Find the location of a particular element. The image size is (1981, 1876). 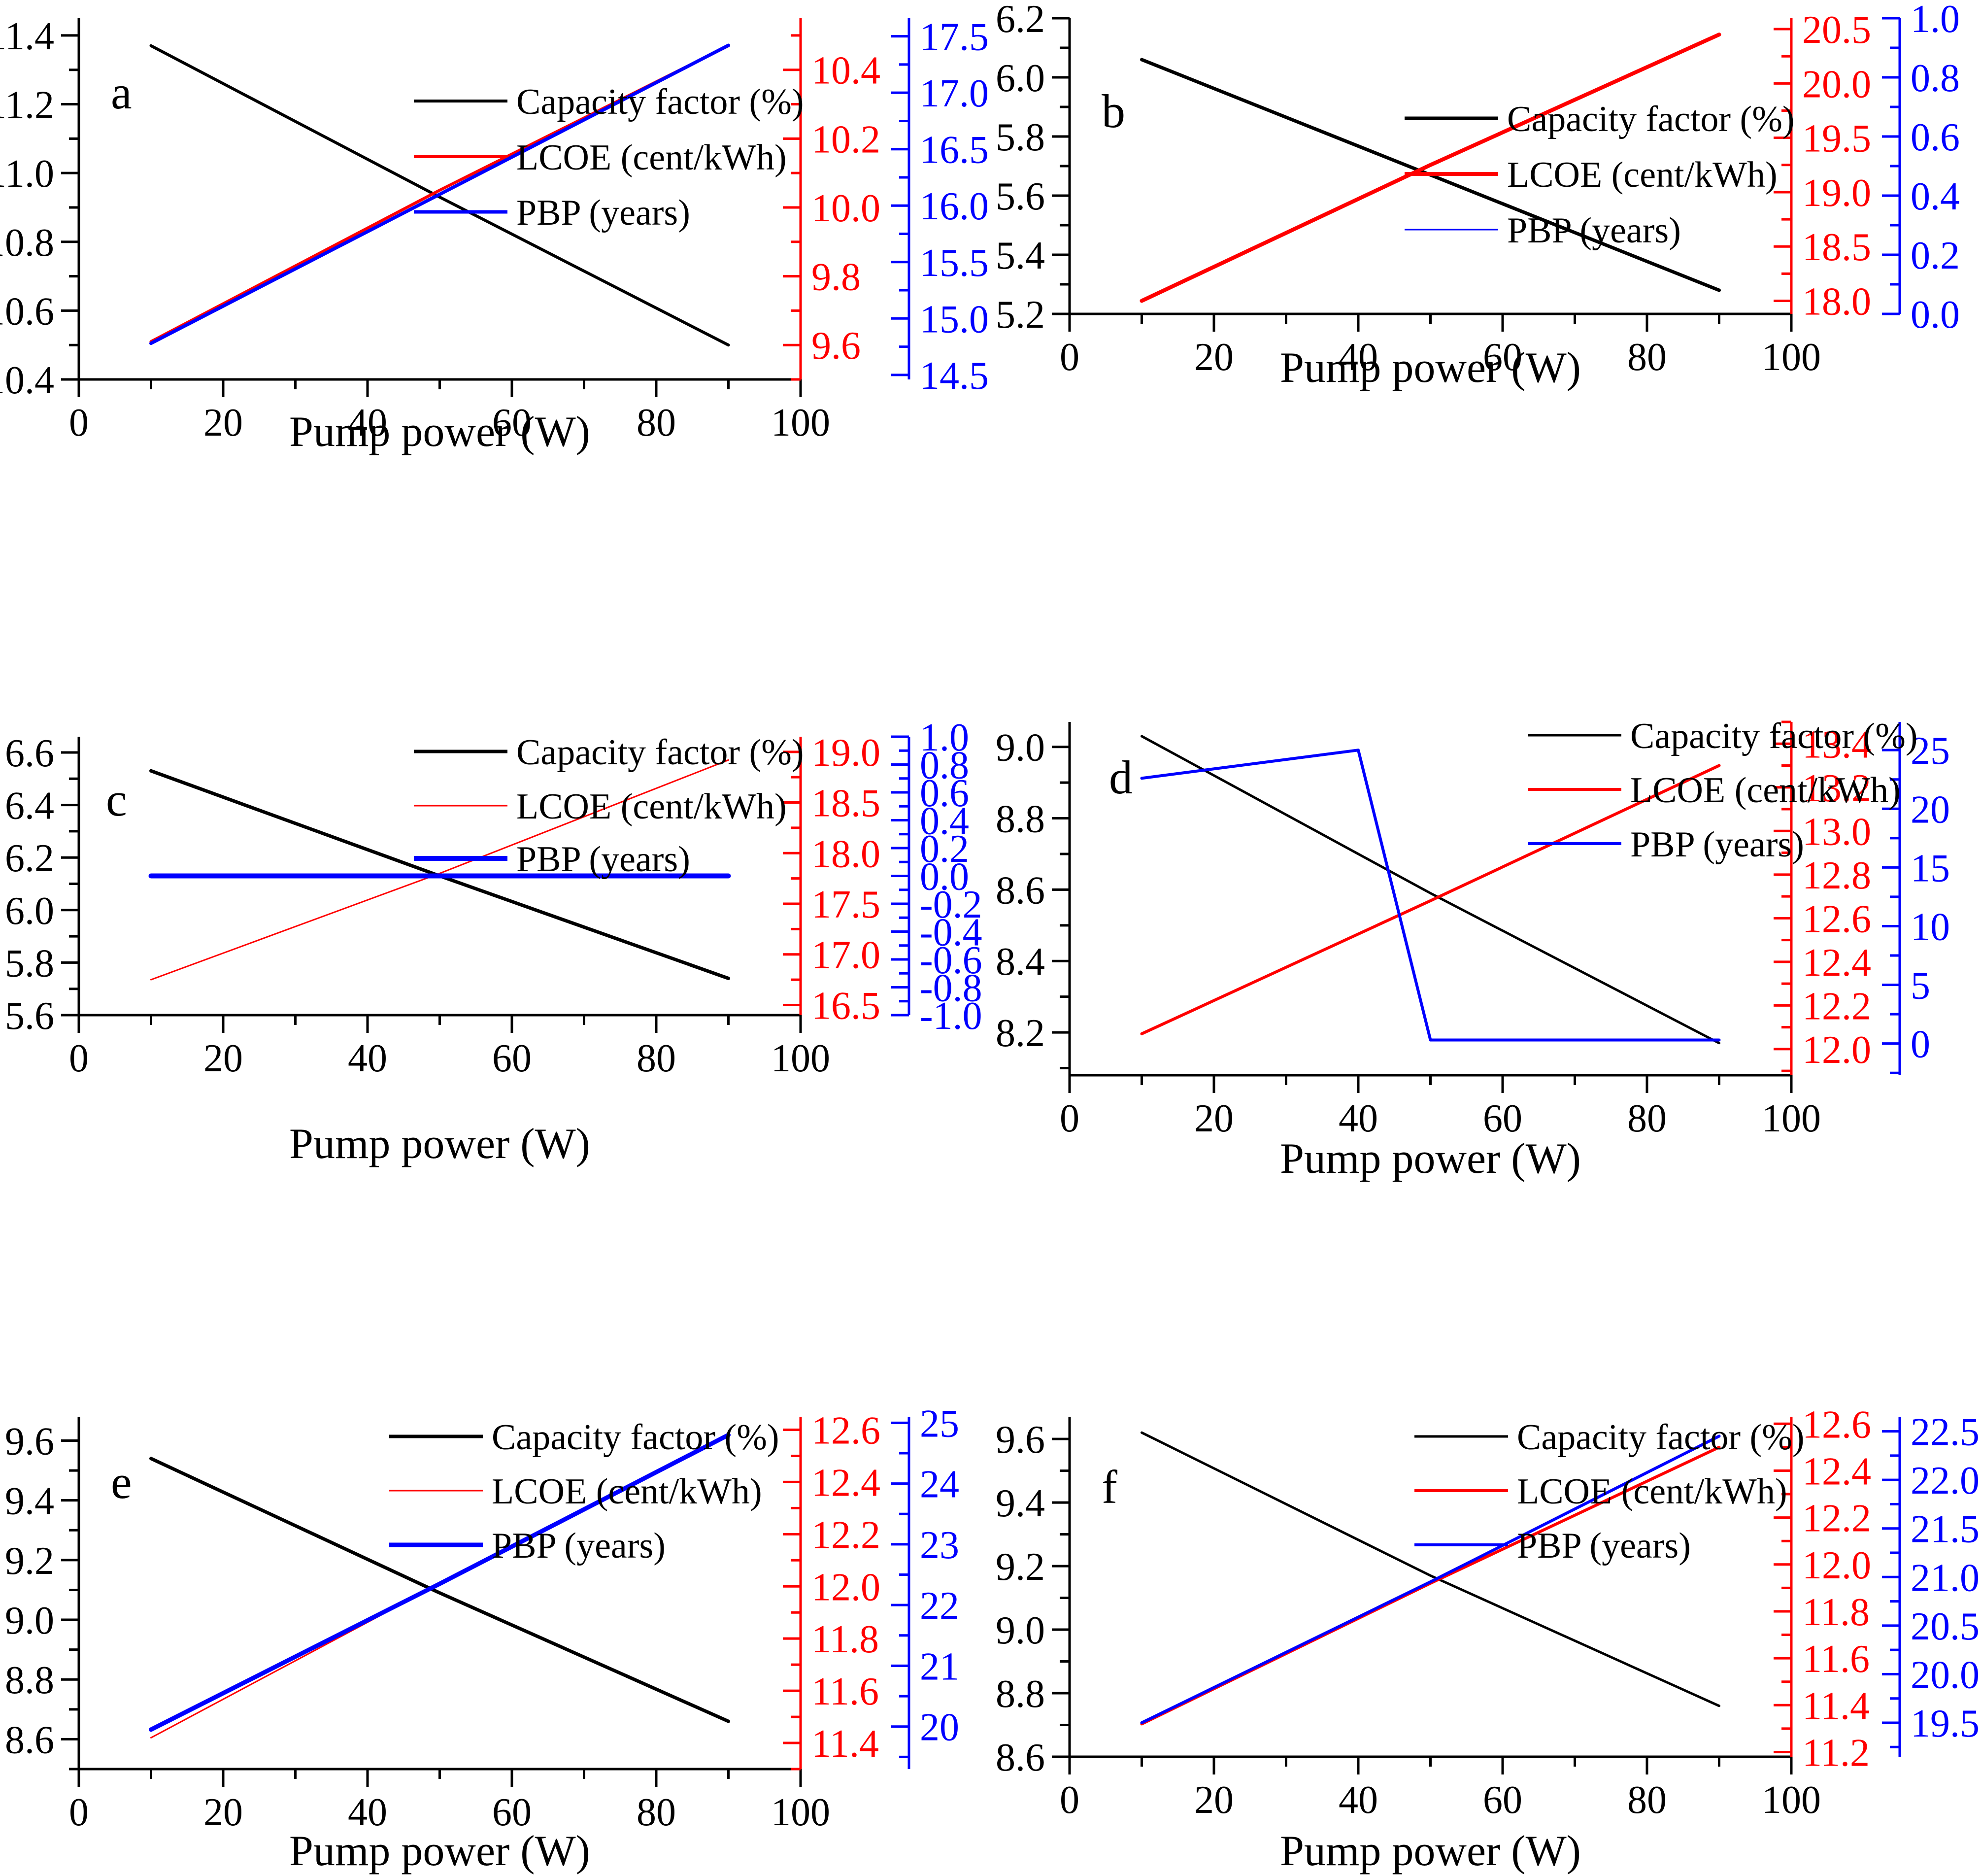

left-tick-label: 11.0 is located at coordinates (27, 174).